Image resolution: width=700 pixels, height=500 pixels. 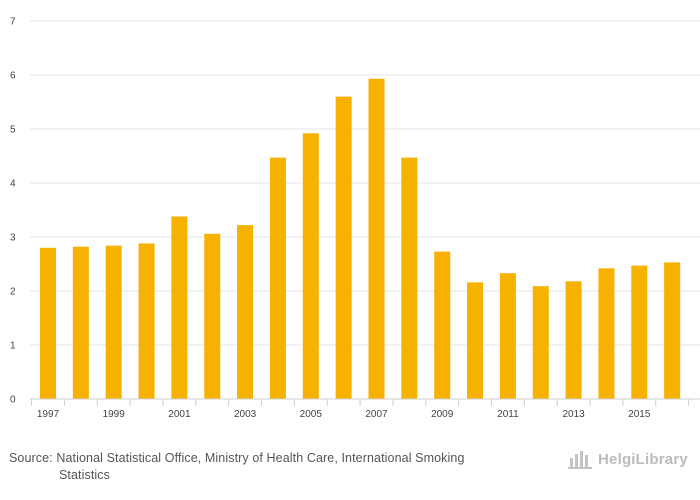 I want to click on bar-2006, so click(x=343, y=247).